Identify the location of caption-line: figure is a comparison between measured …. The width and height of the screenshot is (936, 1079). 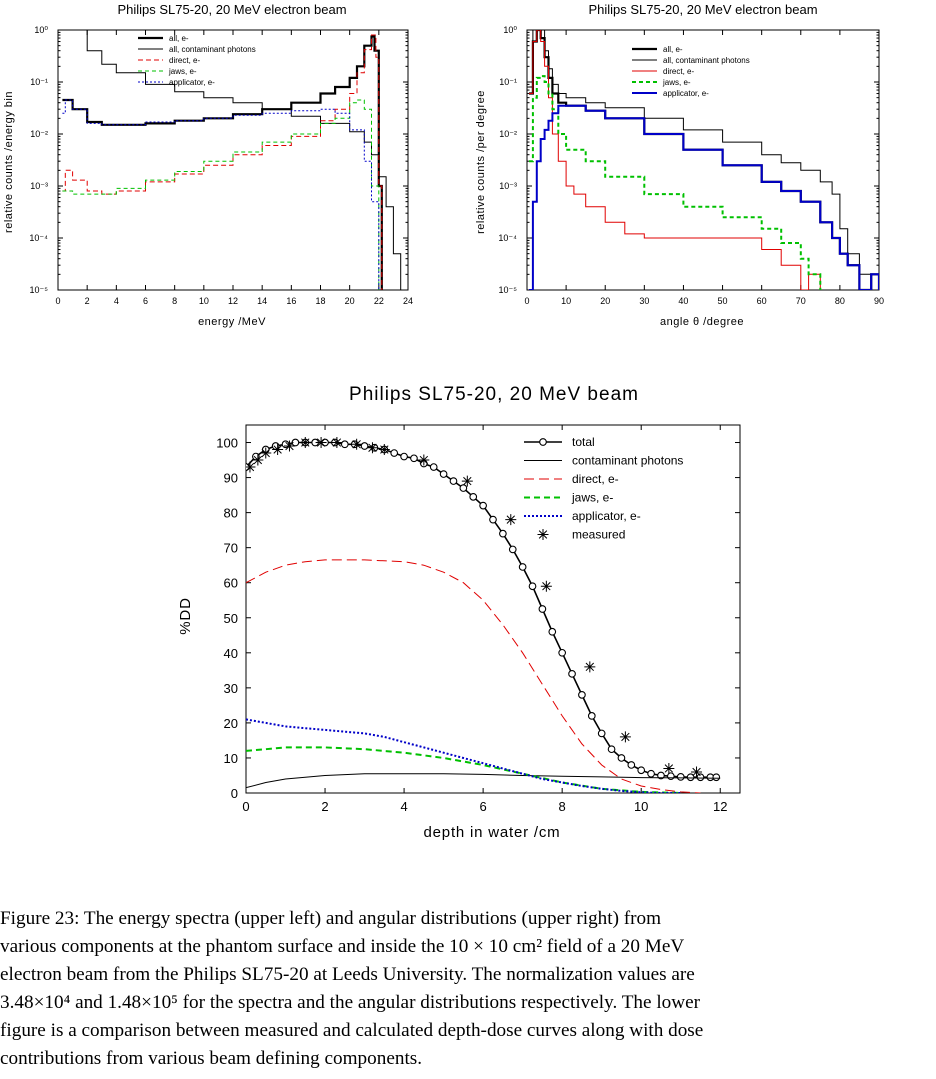
(352, 1030).